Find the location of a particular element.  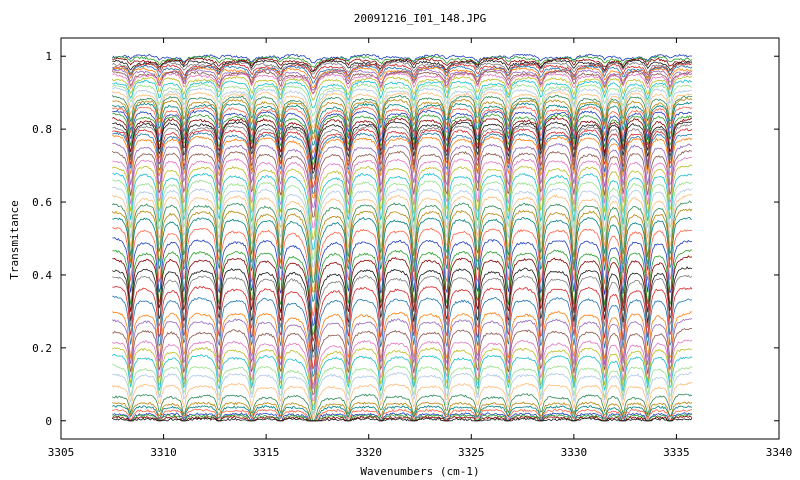

x-tick-label: 3330 is located at coordinates (574, 452).